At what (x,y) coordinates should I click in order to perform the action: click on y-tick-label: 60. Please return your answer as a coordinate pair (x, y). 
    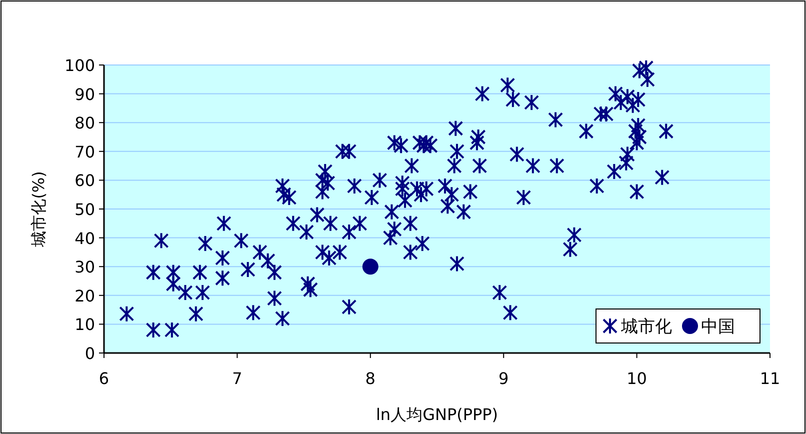
    Looking at the image, I should click on (84, 180).